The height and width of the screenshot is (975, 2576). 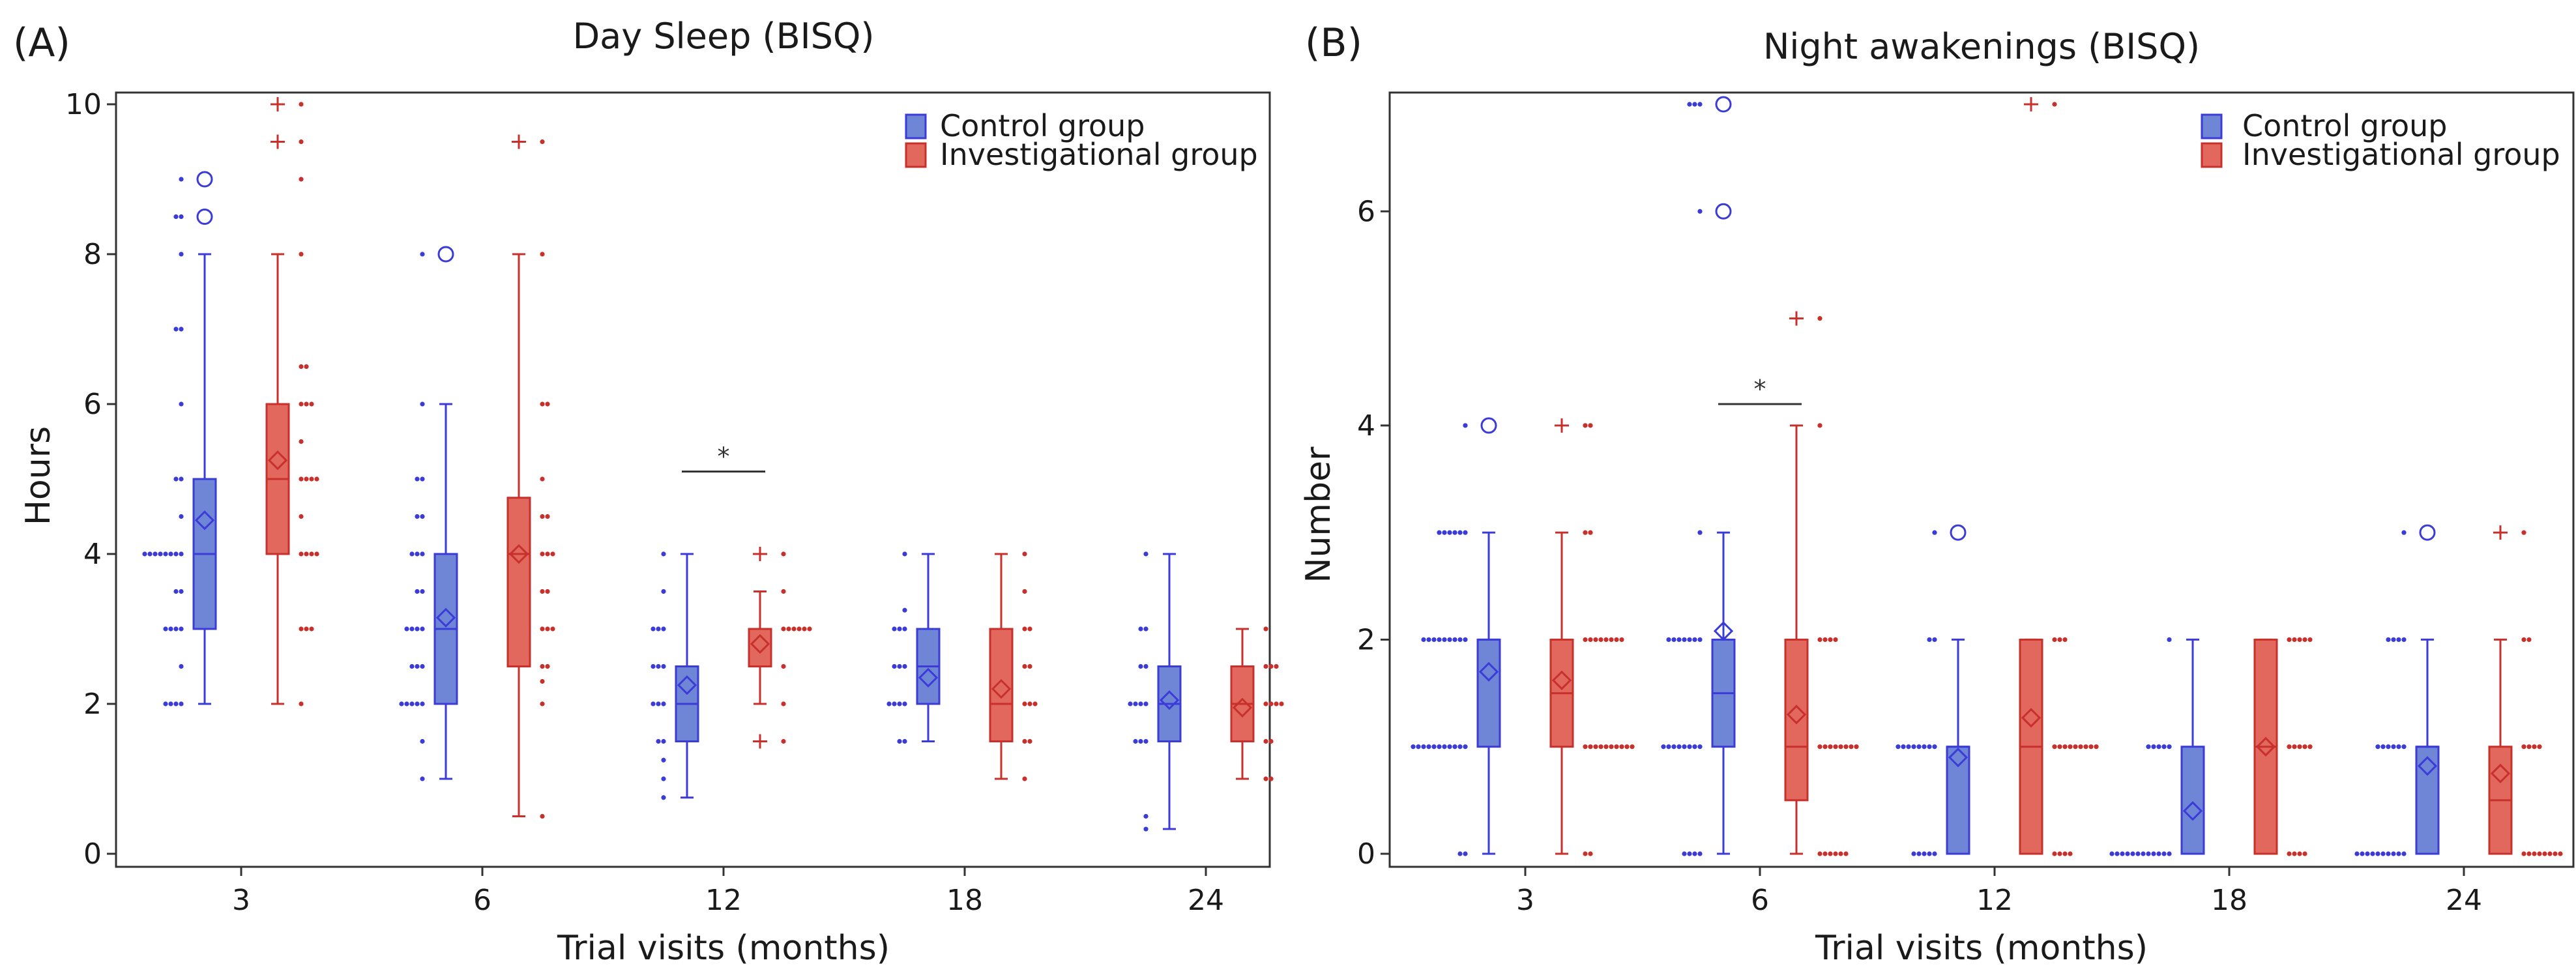 I want to click on panel-a-xlabel: Trial visits (months), so click(x=723, y=948).